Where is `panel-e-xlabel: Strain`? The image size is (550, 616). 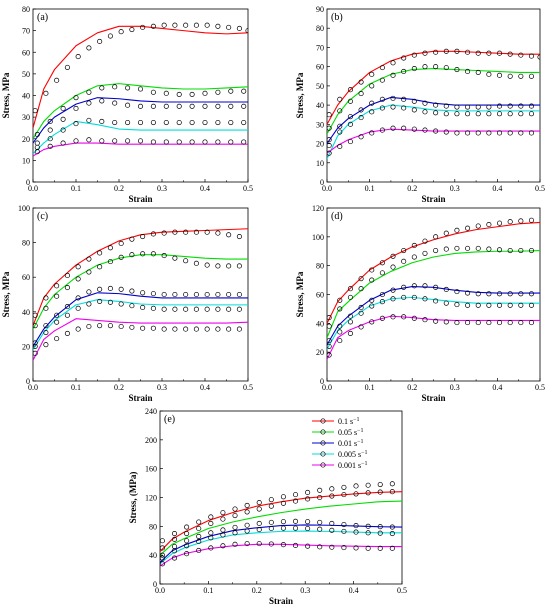 panel-e-xlabel: Strain is located at coordinates (281, 601).